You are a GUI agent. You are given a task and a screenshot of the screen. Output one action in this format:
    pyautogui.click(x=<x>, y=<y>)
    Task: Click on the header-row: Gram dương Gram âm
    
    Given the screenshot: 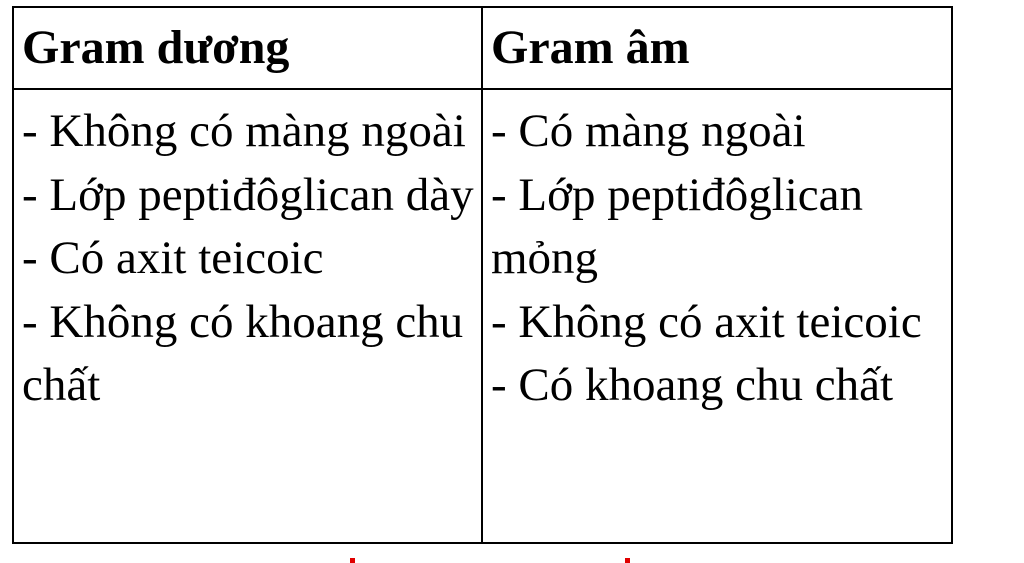 What is the action you would take?
    pyautogui.click(x=482, y=48)
    